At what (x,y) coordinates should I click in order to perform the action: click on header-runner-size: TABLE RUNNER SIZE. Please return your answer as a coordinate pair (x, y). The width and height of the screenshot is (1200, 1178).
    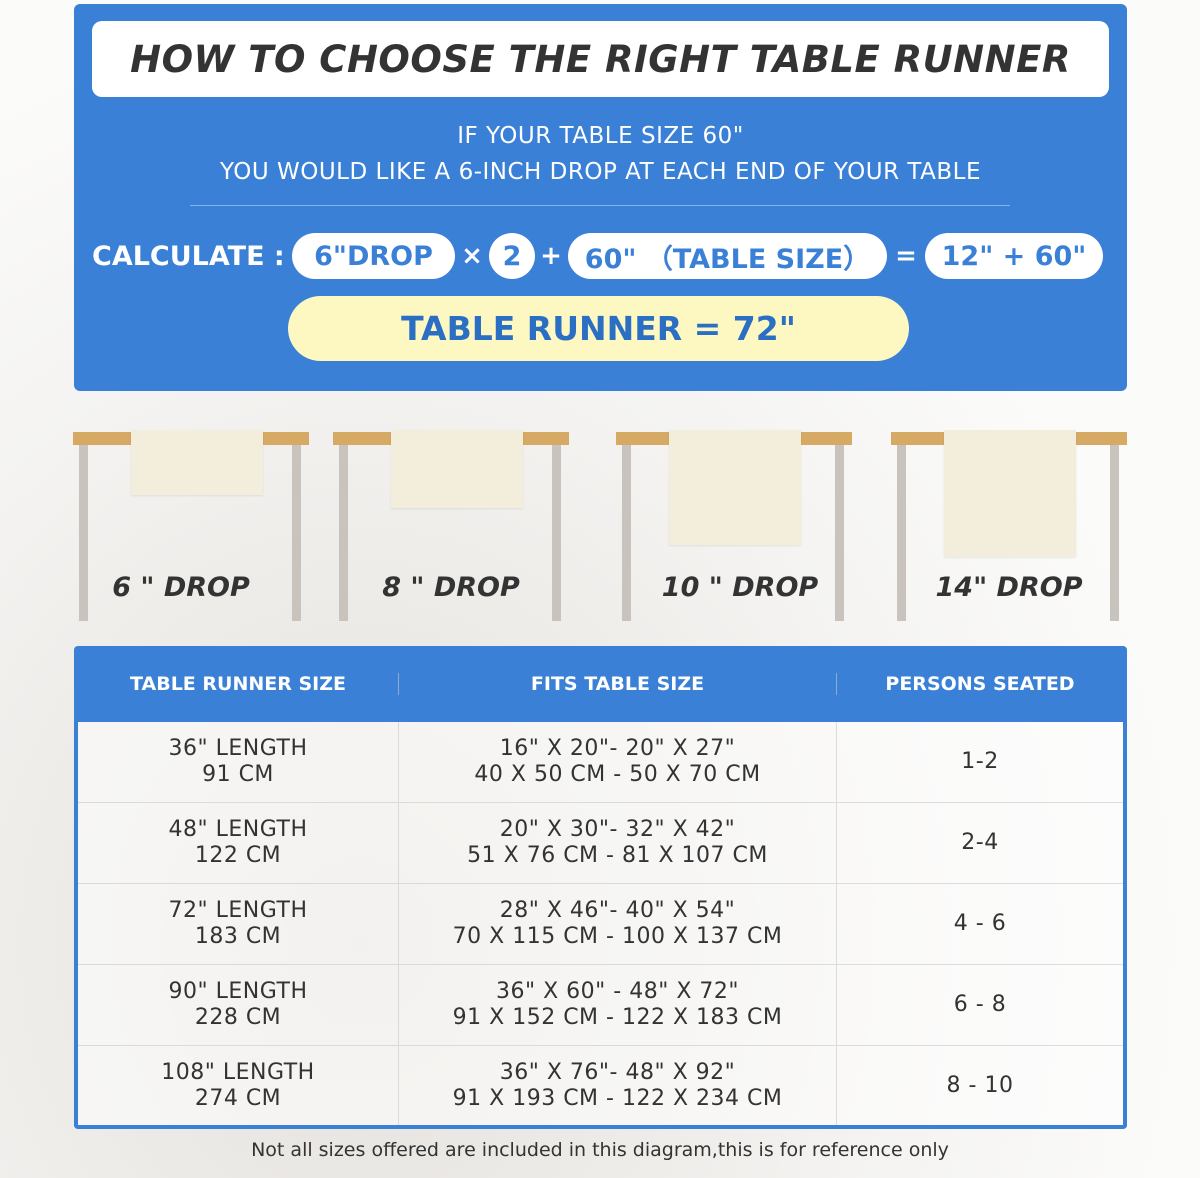
    Looking at the image, I should click on (238, 684).